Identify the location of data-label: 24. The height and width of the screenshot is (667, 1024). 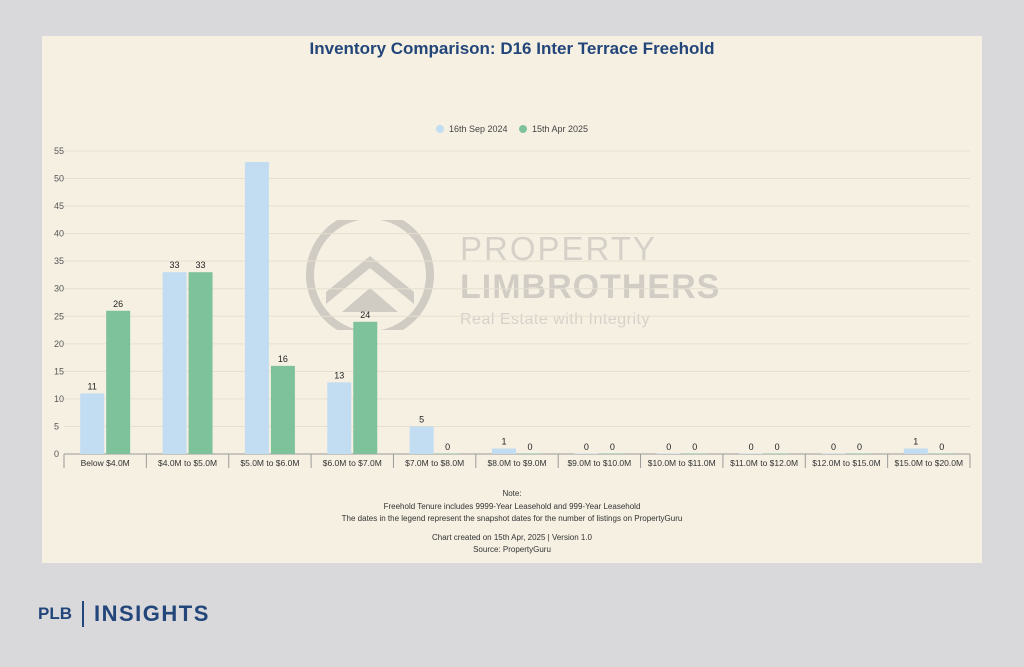
(365, 315).